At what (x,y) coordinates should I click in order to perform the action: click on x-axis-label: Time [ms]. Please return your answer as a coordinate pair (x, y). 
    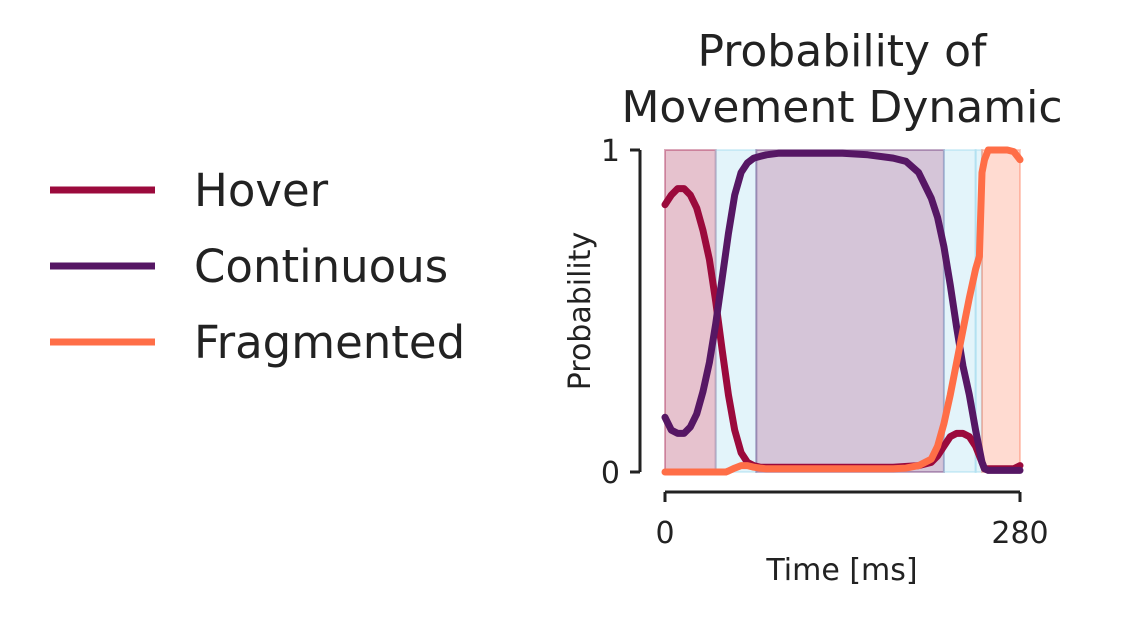
    Looking at the image, I should click on (841, 570).